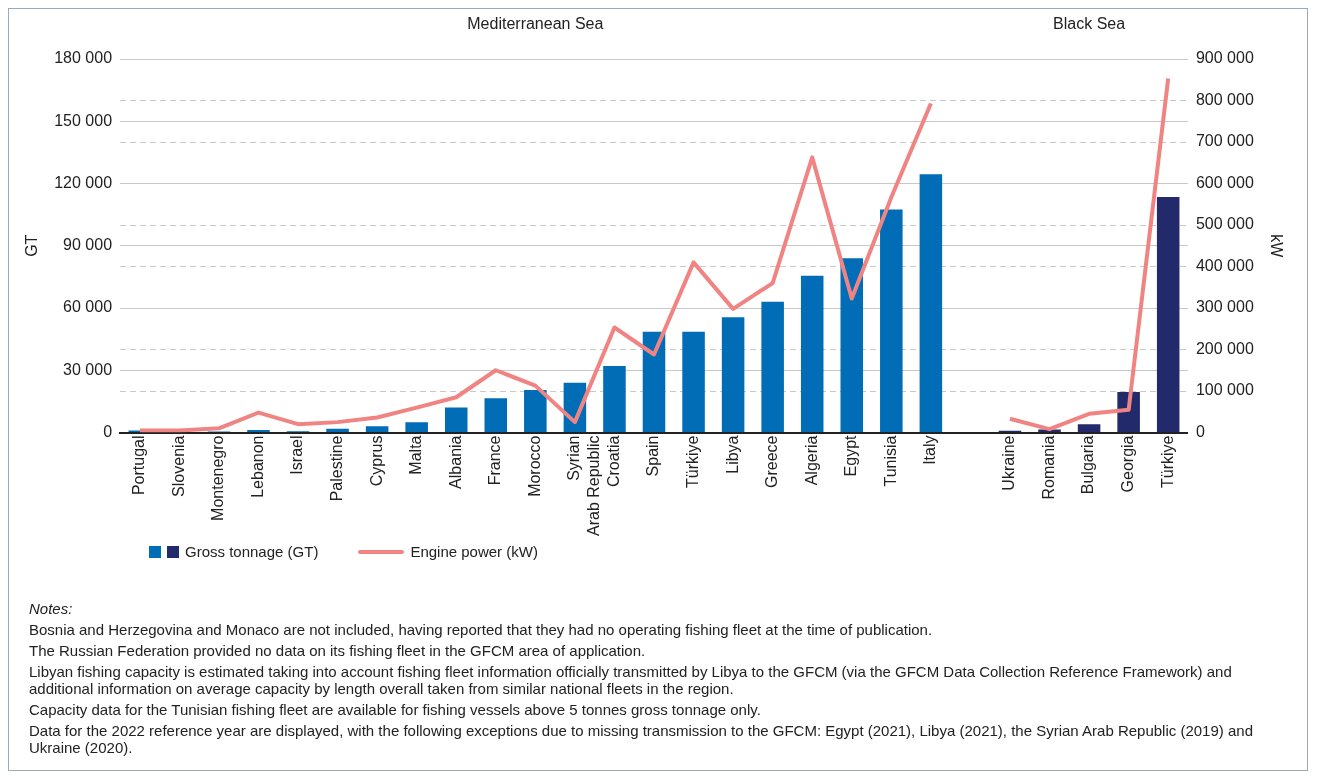  I want to click on y2-tick-label: 400 000, so click(1224, 265).